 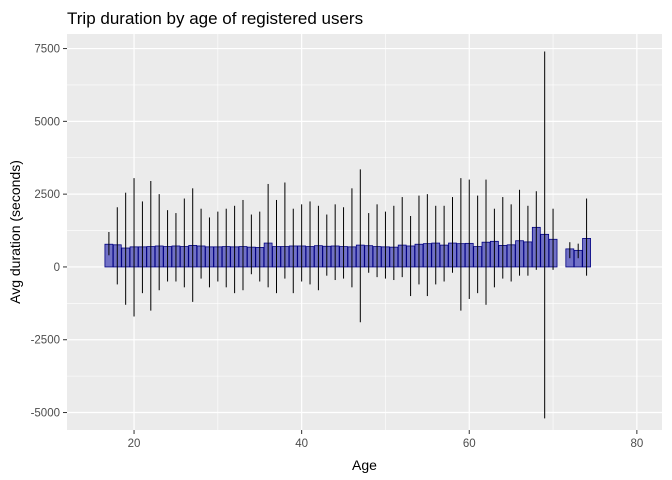 What do you see at coordinates (45, 414) in the screenshot?
I see `y-tick-label: -5000` at bounding box center [45, 414].